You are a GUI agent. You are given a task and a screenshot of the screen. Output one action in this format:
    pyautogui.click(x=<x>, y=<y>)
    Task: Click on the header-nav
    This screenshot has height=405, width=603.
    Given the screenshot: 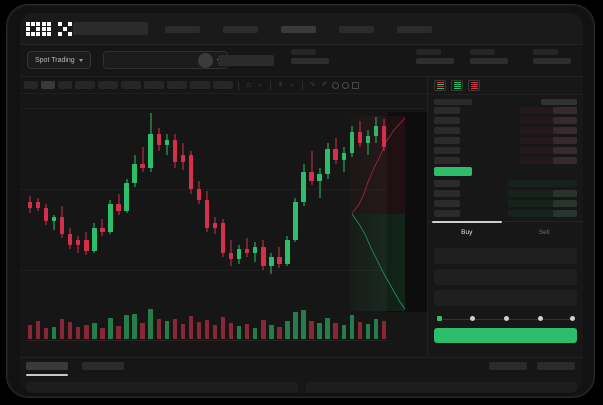 What is the action you would take?
    pyautogui.click(x=298, y=29)
    